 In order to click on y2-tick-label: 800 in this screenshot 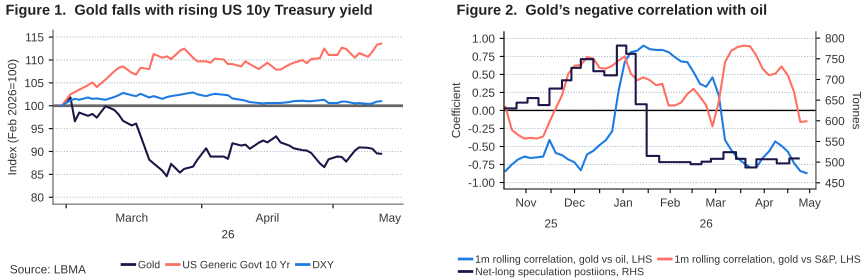, I will do `click(835, 38)`.